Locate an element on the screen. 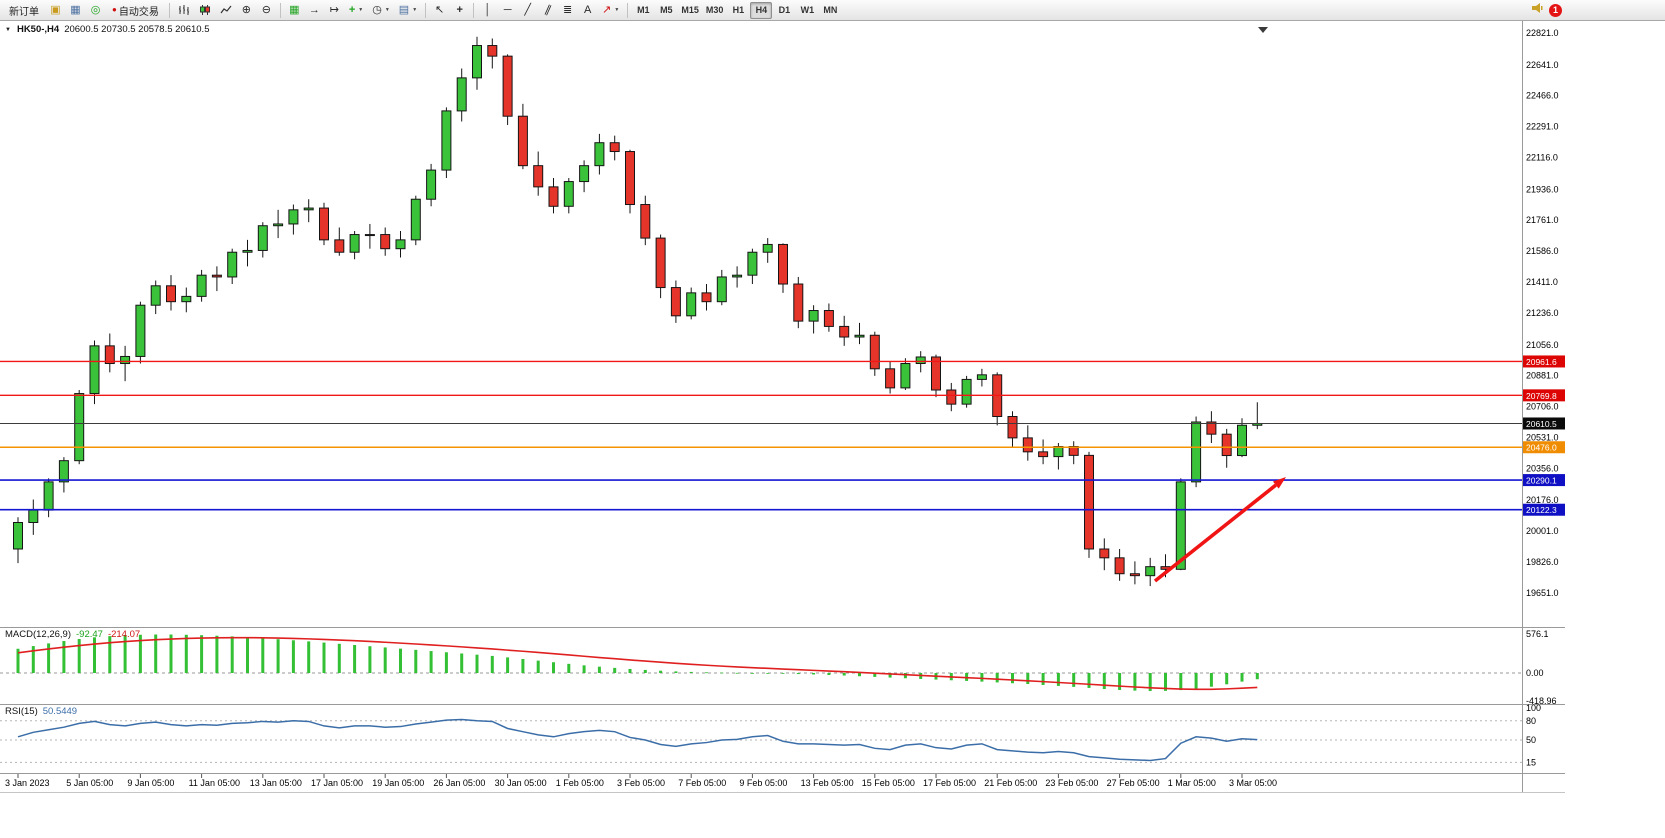 The image size is (1665, 838). auto-trading-label: 自动交易 is located at coordinates (138, 12).